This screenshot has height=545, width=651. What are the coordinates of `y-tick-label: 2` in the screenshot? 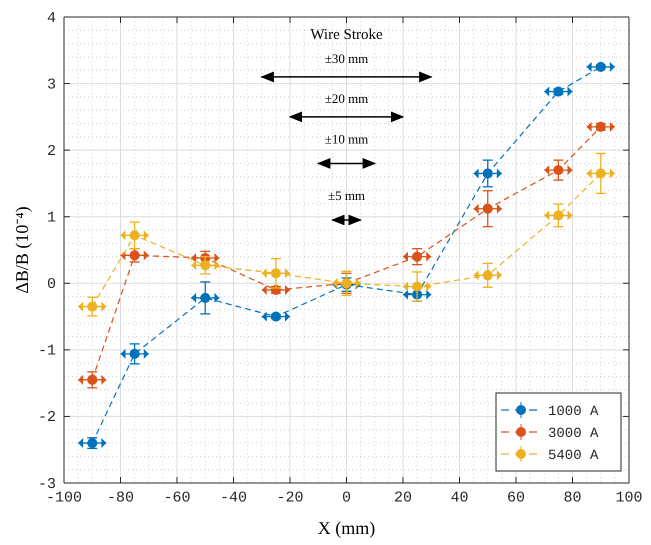 It's located at (51, 151).